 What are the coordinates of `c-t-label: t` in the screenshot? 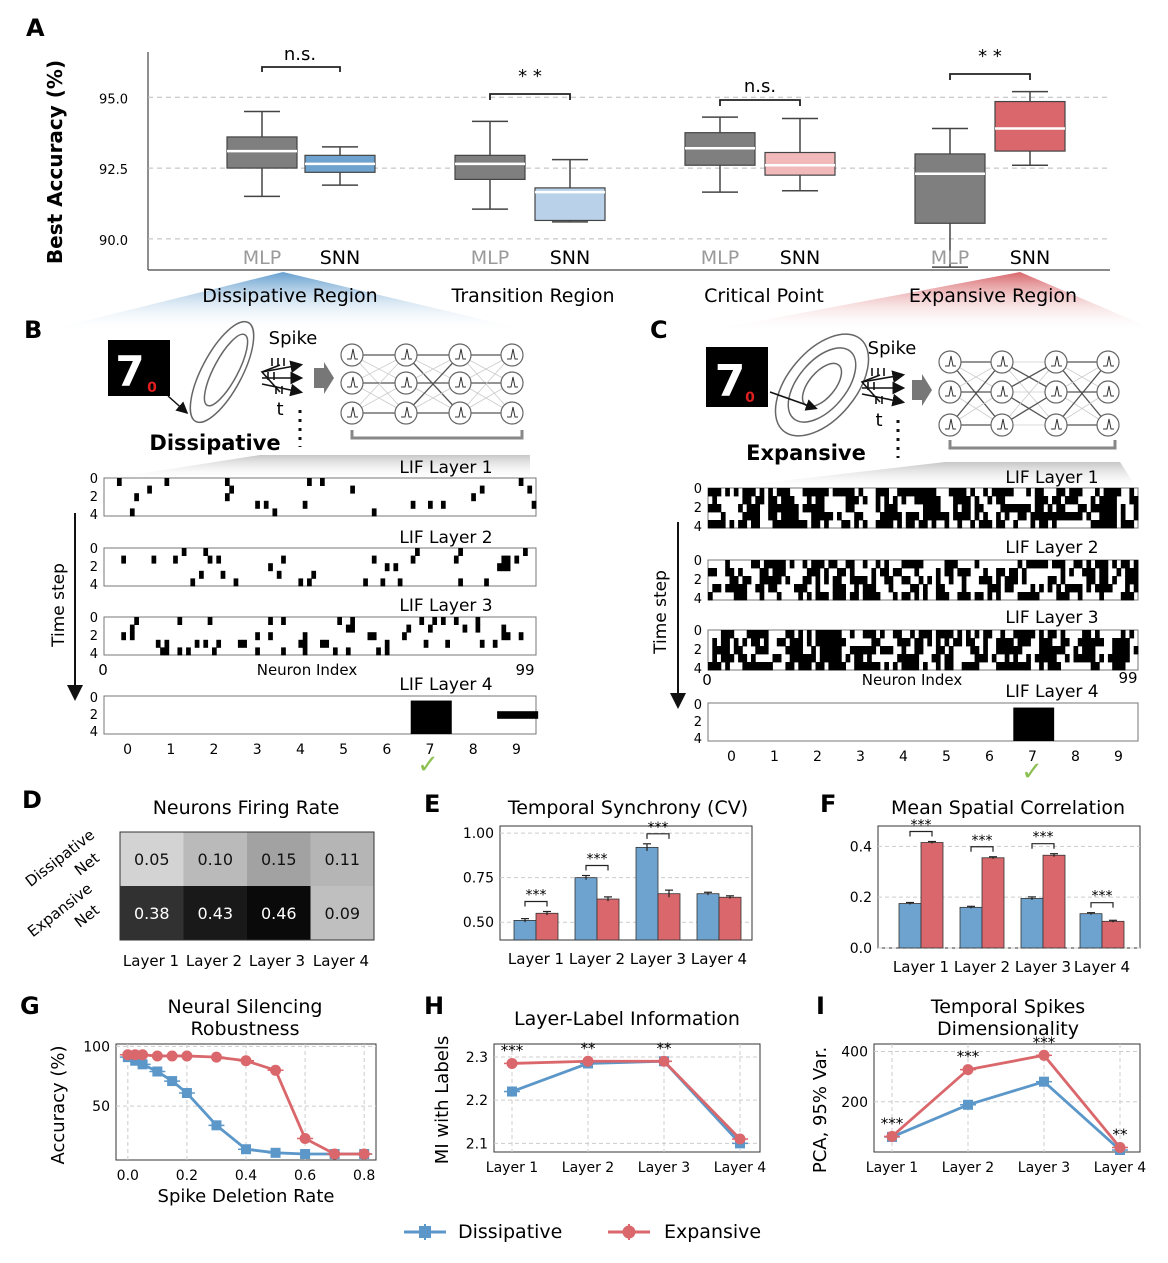 It's located at (878, 420).